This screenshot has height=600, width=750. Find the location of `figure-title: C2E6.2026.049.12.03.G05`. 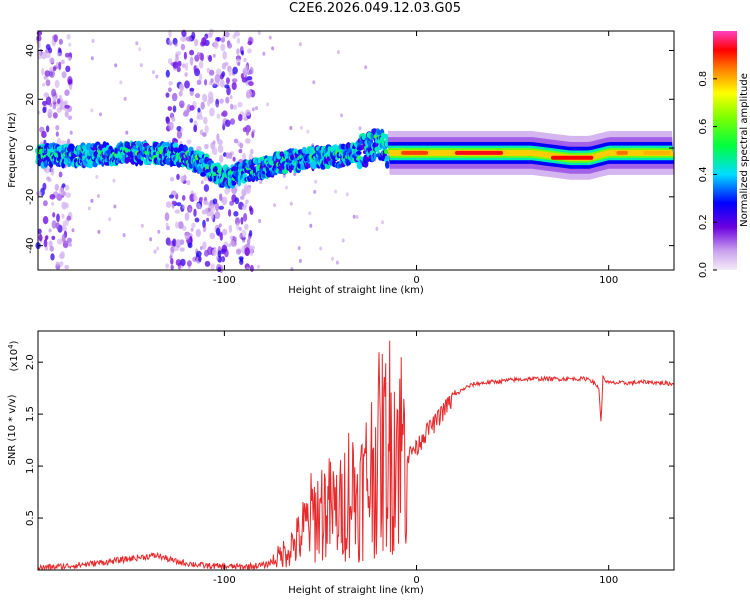

figure-title: C2E6.2026.049.12.03.G05 is located at coordinates (375, 8).